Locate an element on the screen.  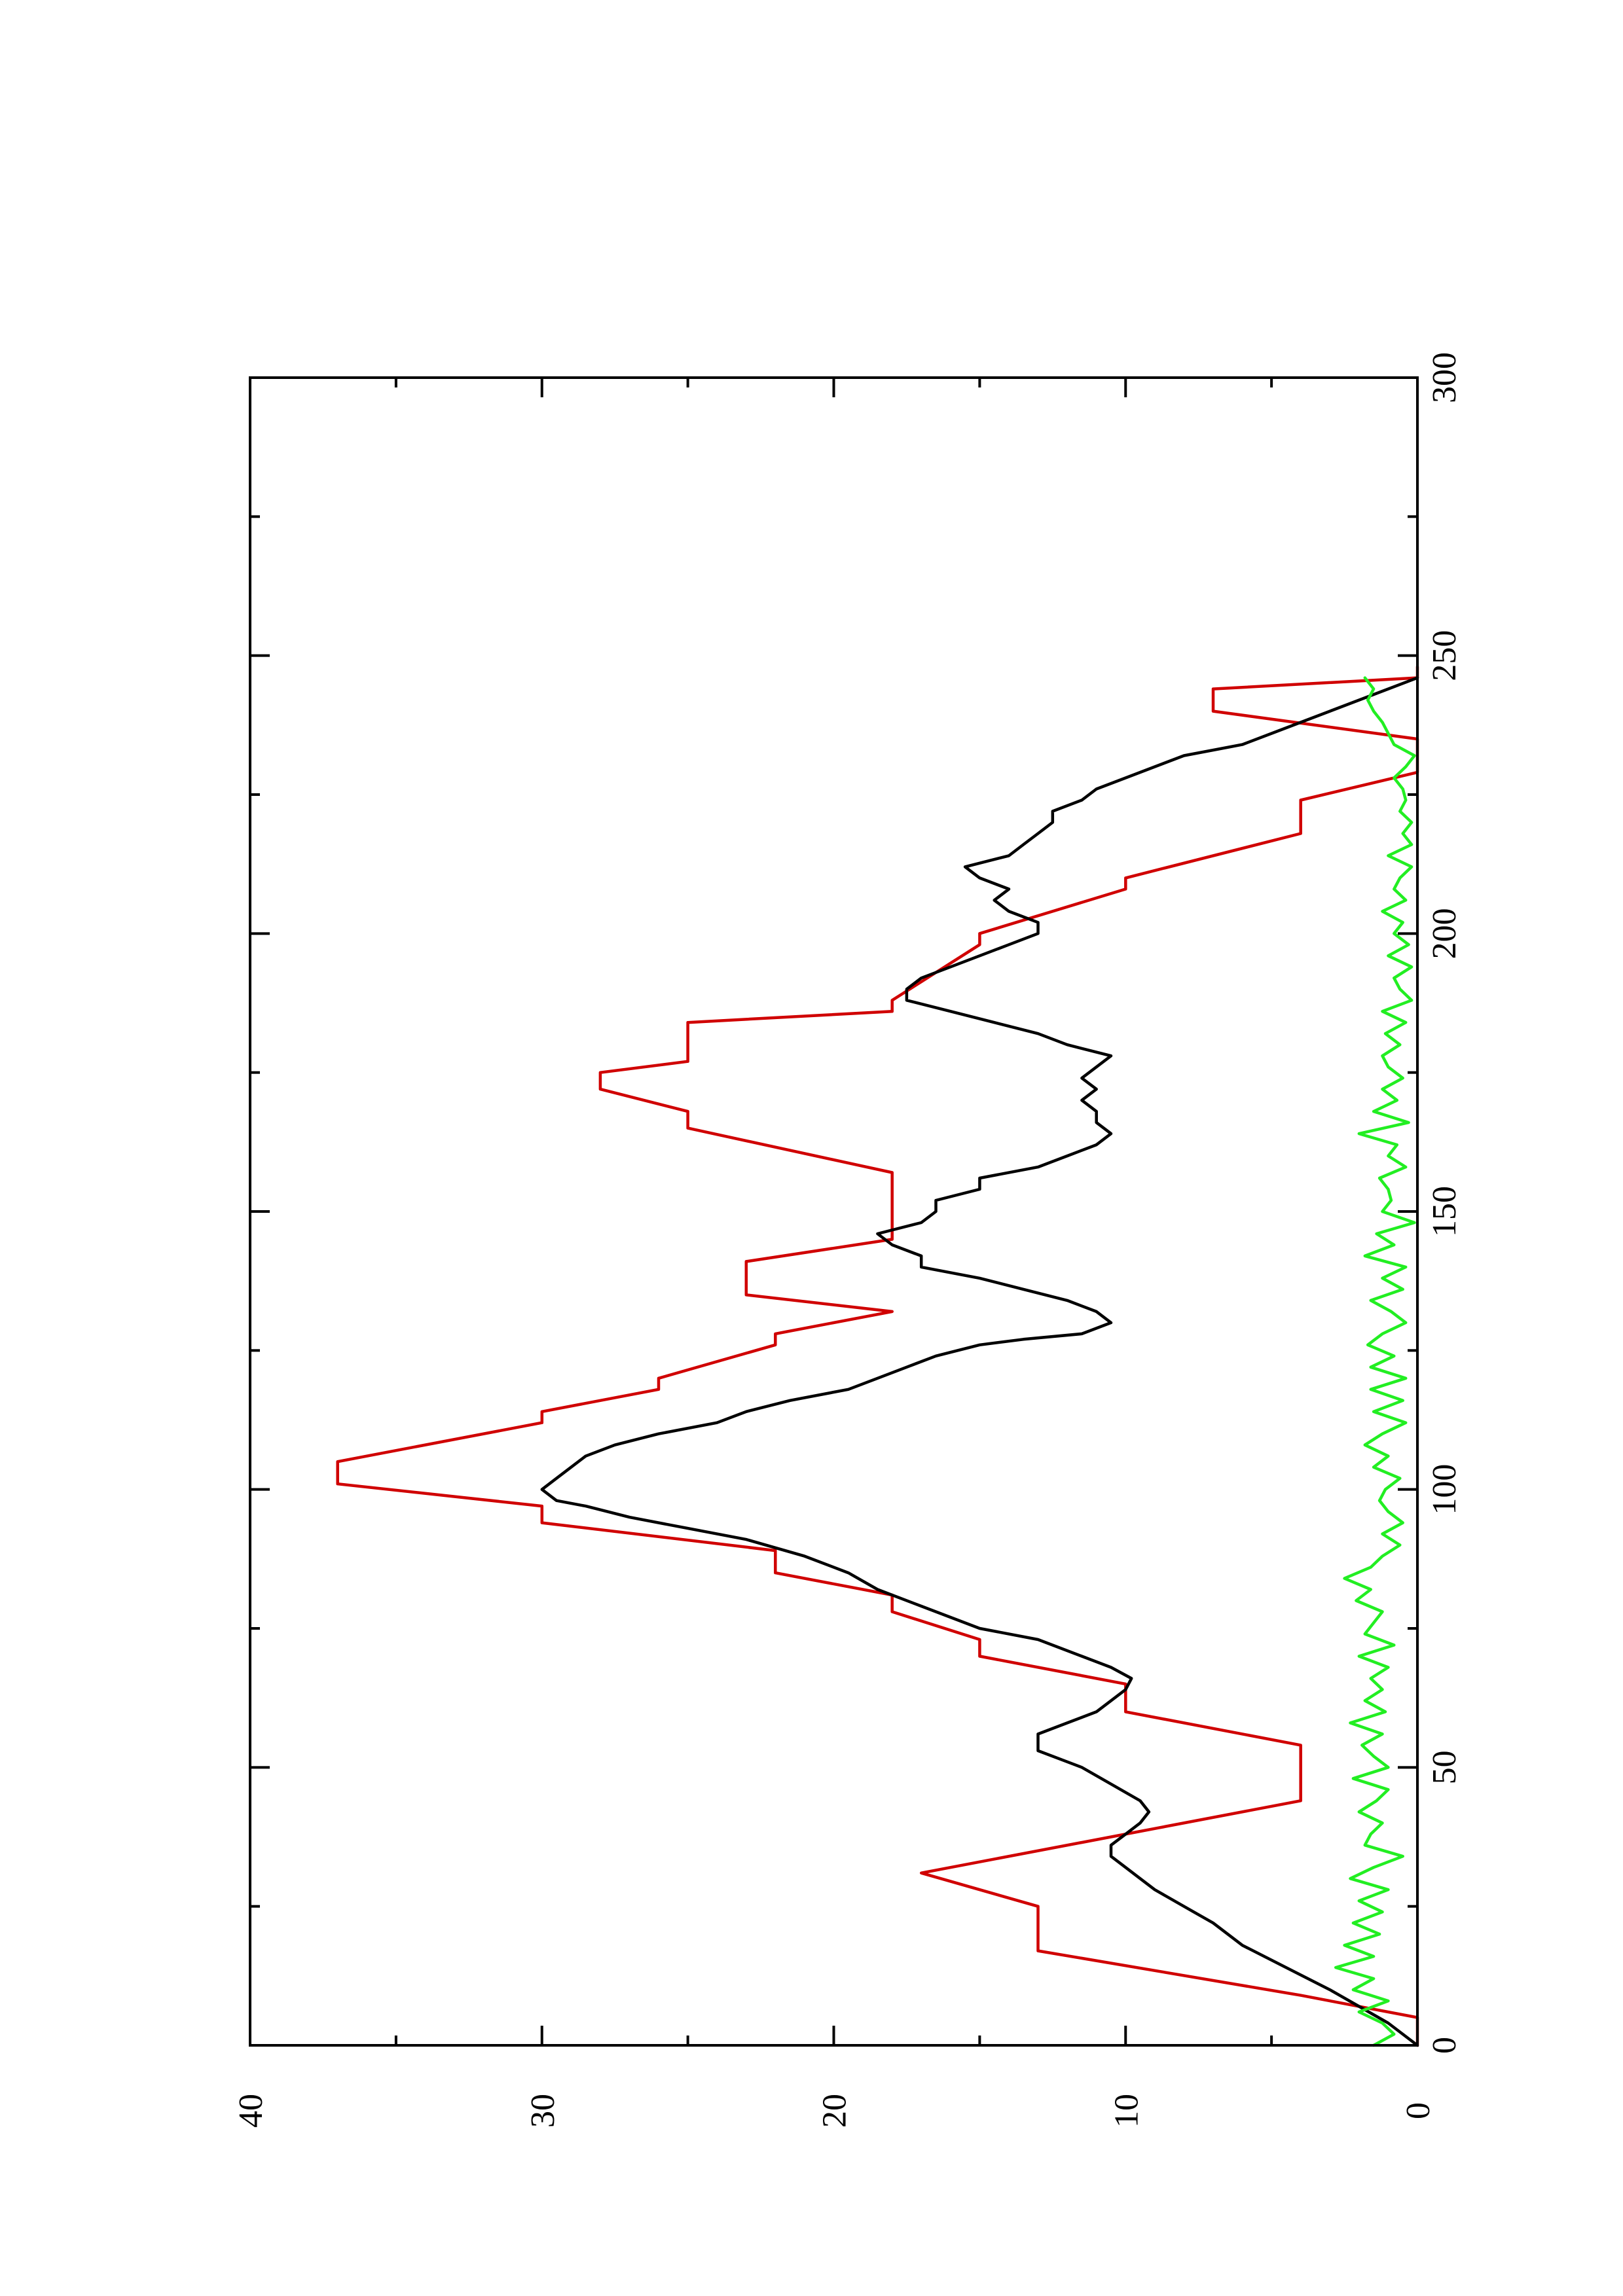
x-tick-label: 200 is located at coordinates (1444, 933).